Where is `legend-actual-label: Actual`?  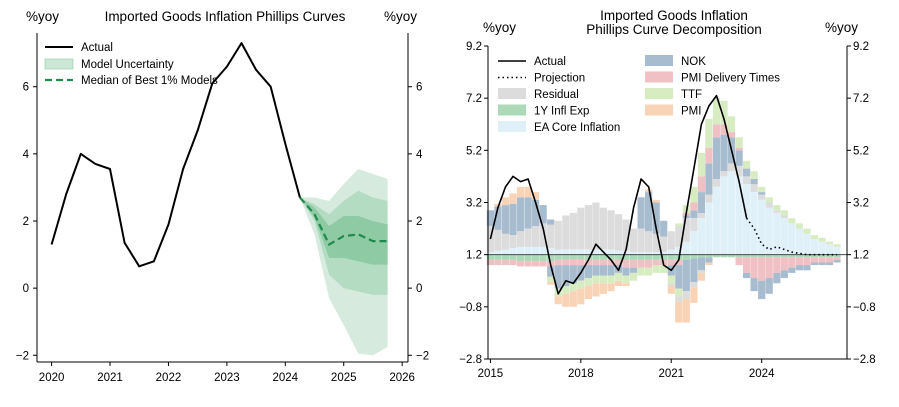
legend-actual-label: Actual is located at coordinates (97, 48).